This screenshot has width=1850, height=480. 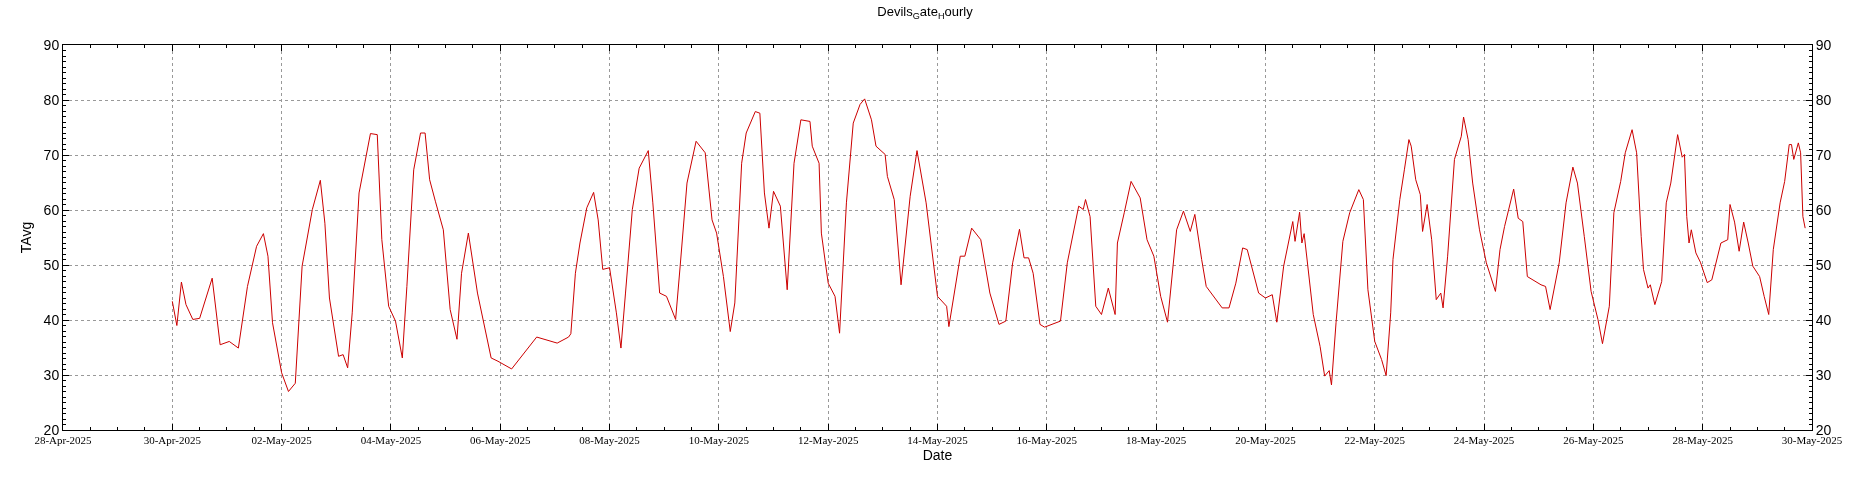 What do you see at coordinates (1484, 440) in the screenshot?
I see `x-tick-label: 24-May-2025` at bounding box center [1484, 440].